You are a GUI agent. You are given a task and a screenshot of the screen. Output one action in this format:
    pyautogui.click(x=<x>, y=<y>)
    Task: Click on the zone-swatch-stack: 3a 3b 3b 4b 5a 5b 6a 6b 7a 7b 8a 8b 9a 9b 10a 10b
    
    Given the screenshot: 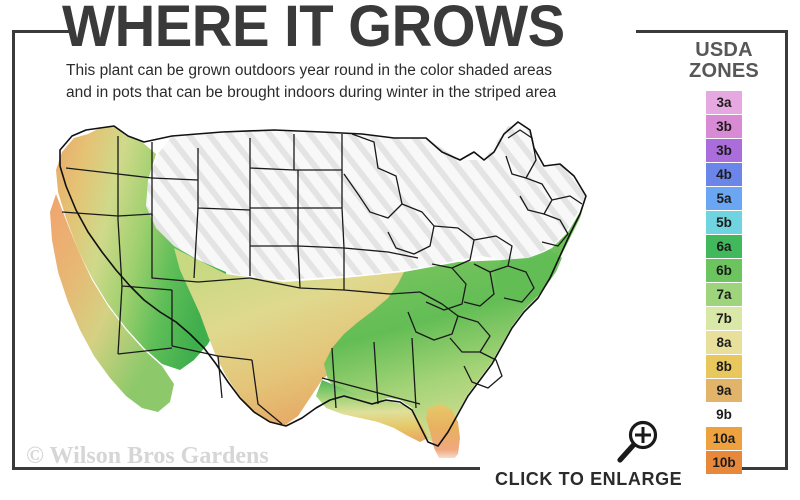 What is the action you would take?
    pyautogui.click(x=724, y=282)
    